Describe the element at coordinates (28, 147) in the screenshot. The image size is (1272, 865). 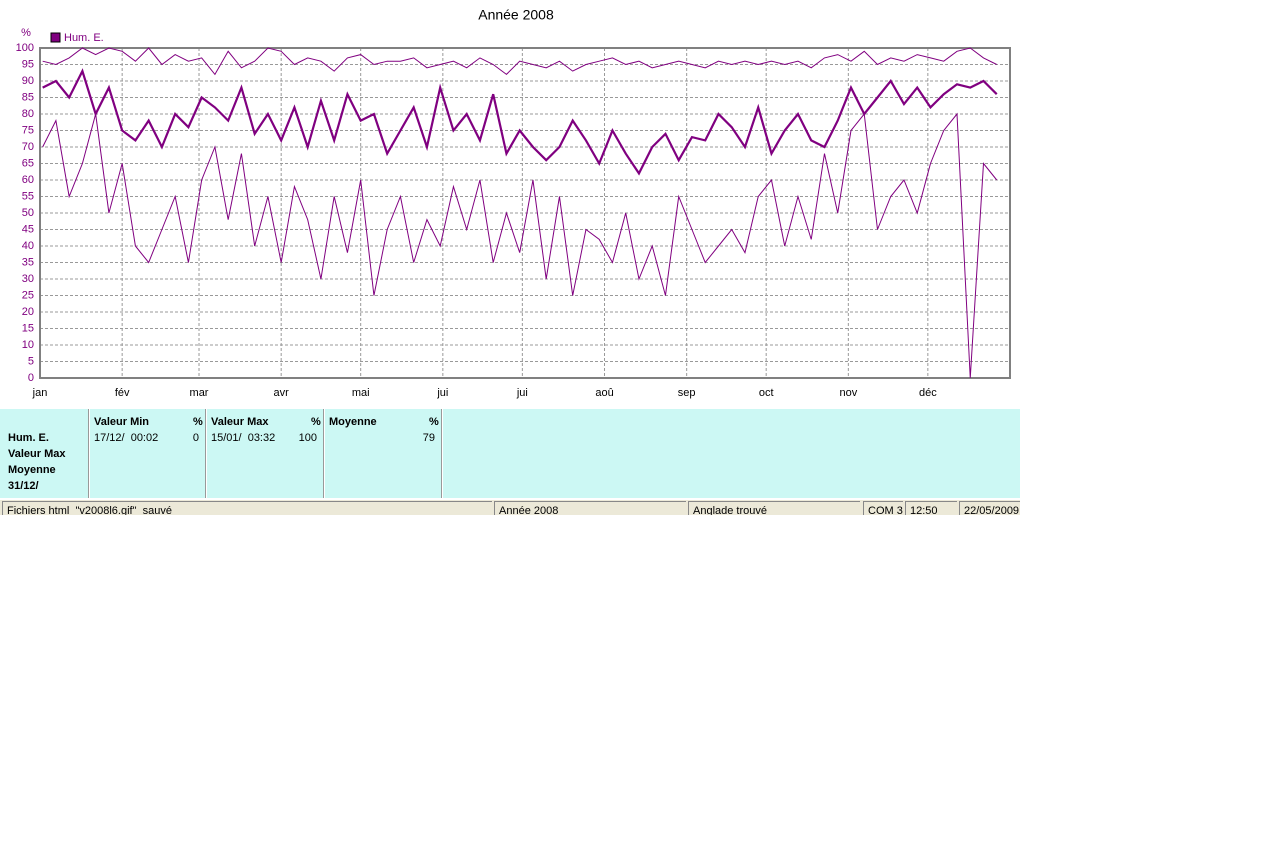
I see `y-tick-label: 70` at that location.